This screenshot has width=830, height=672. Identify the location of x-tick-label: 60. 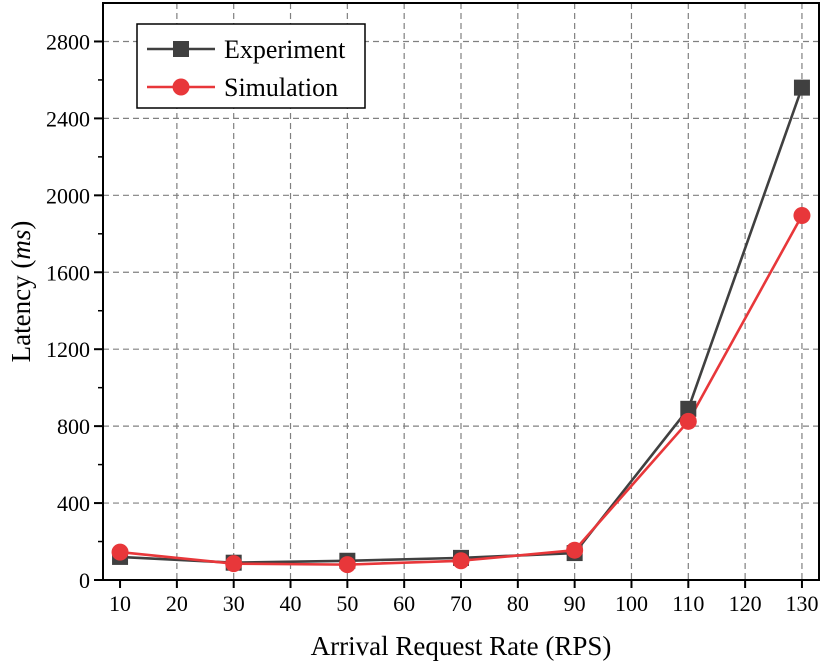
(404, 603).